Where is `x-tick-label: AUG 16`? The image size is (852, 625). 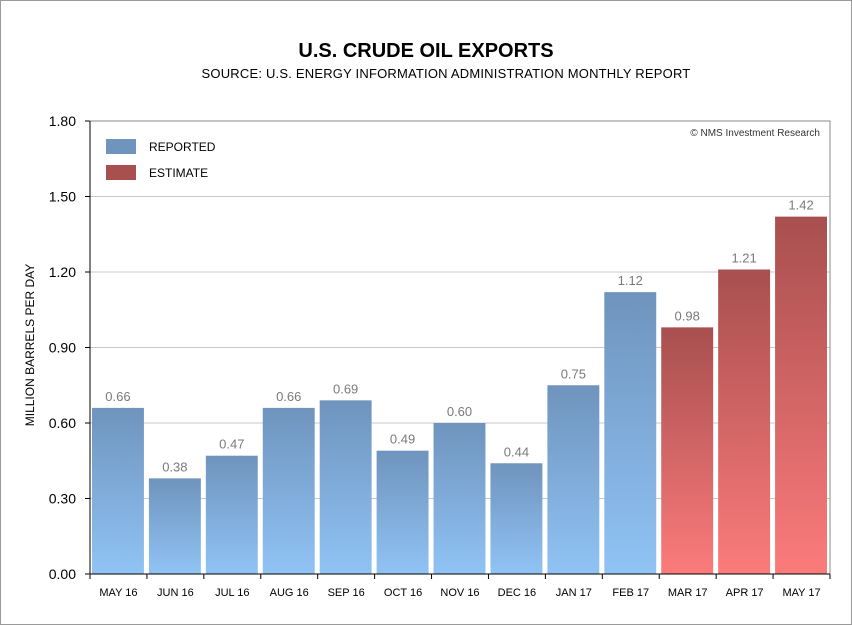
x-tick-label: AUG 16 is located at coordinates (289, 593).